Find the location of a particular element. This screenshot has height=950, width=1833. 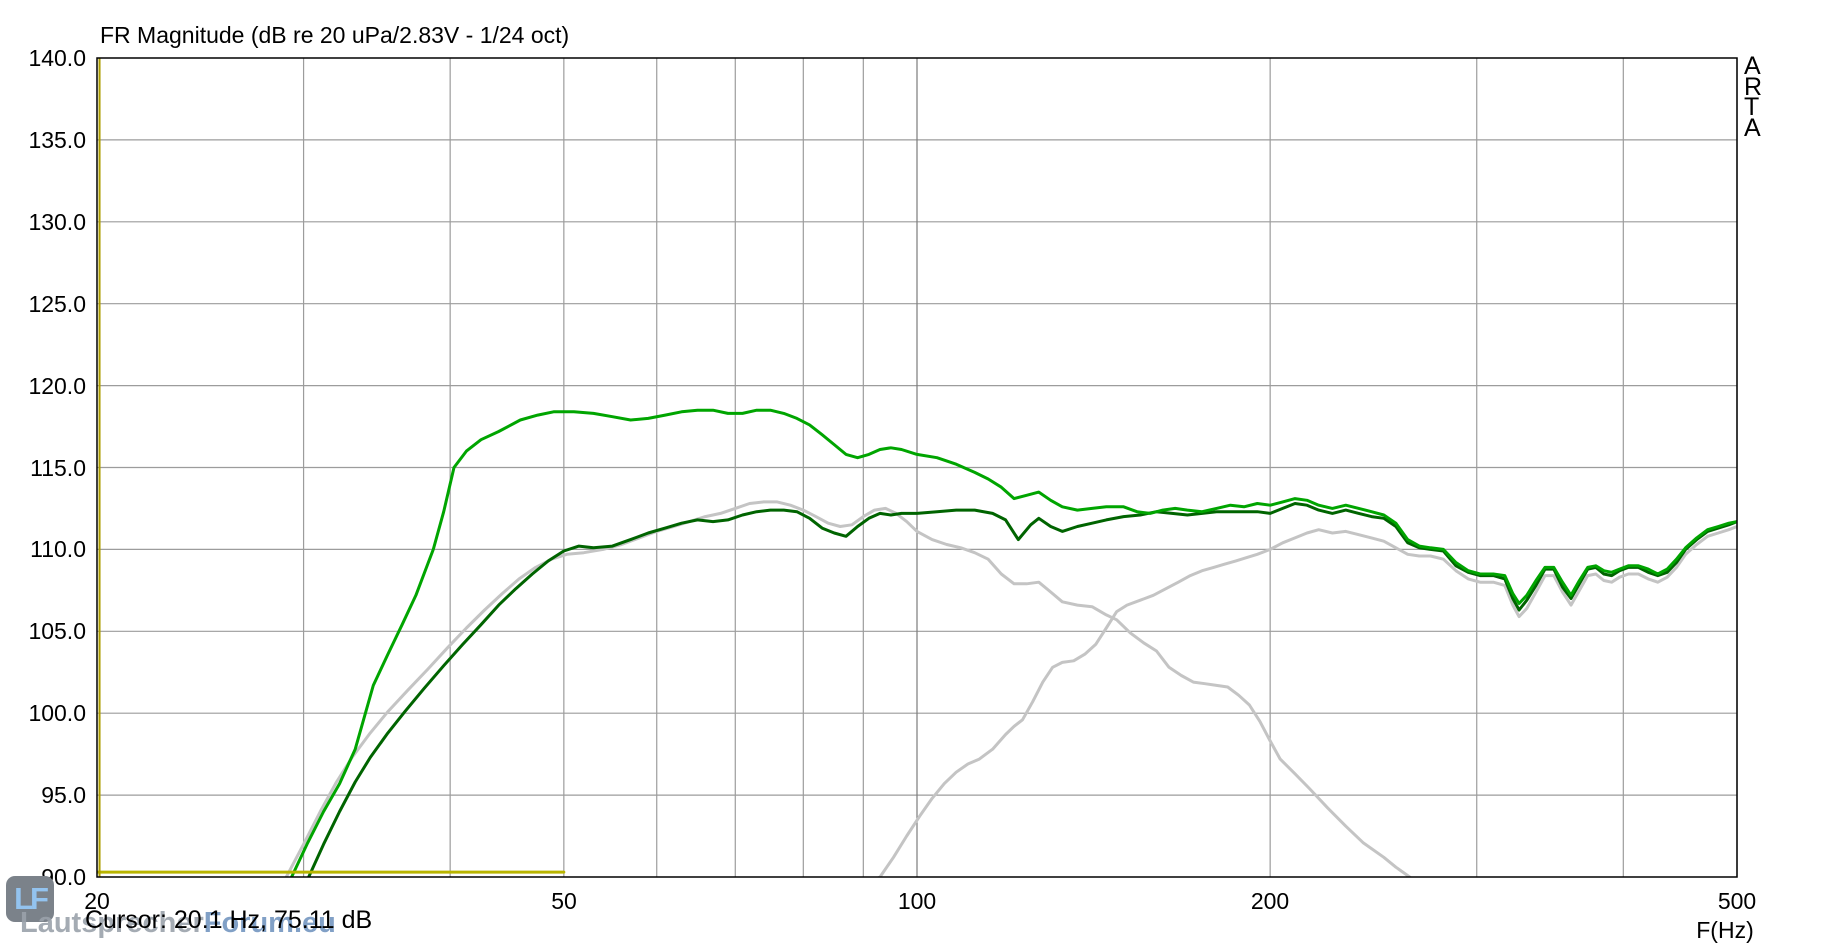

x-tick-200: 200 is located at coordinates (1270, 901).